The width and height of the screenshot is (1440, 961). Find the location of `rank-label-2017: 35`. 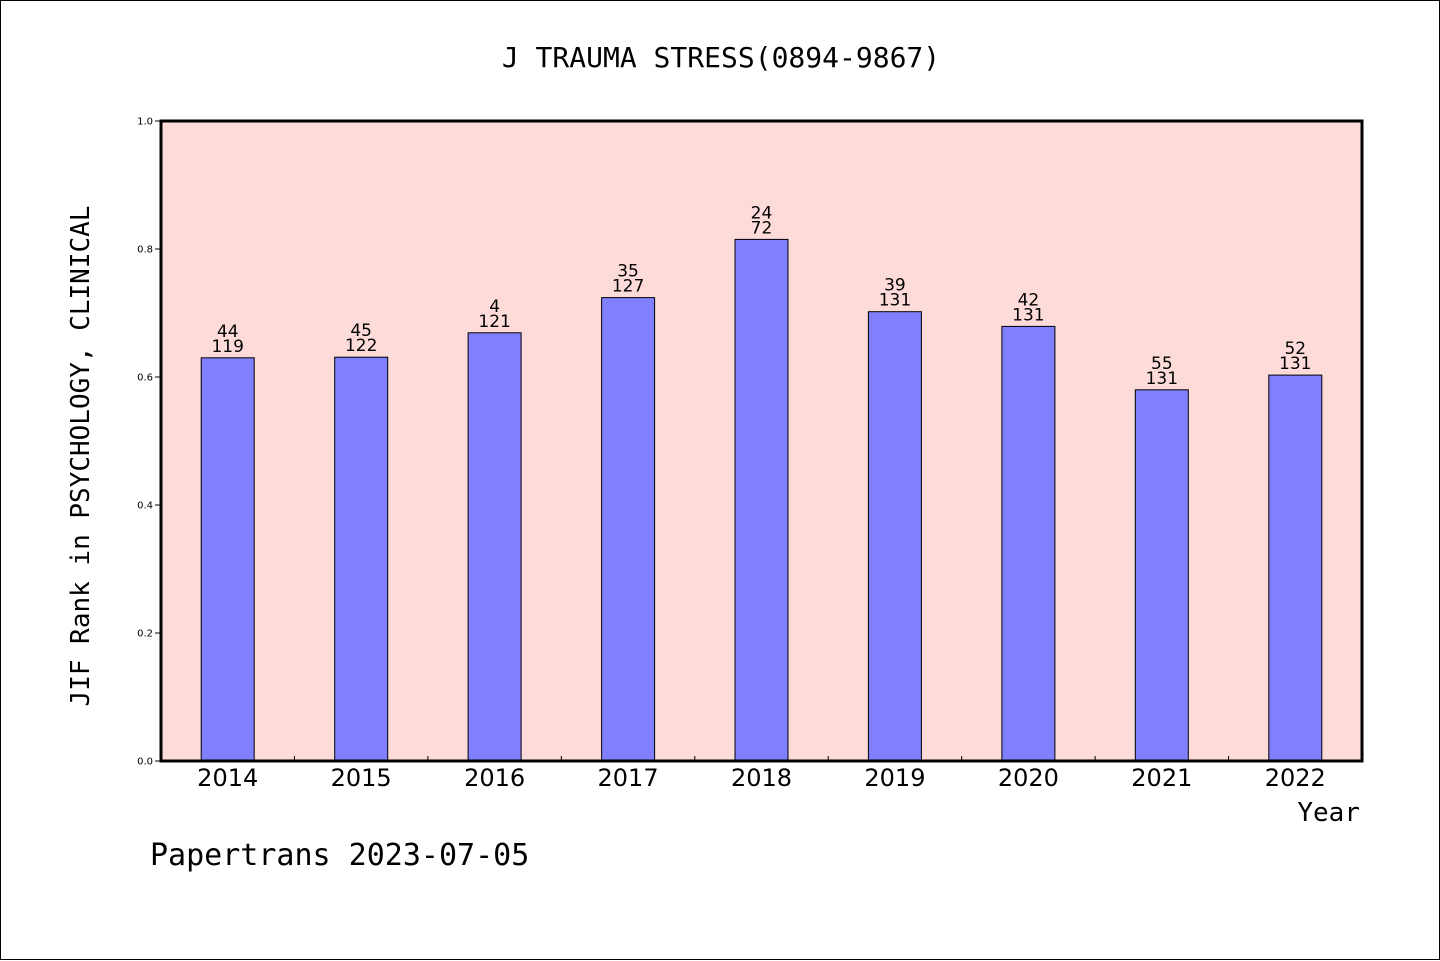

rank-label-2017: 35 is located at coordinates (628, 272).